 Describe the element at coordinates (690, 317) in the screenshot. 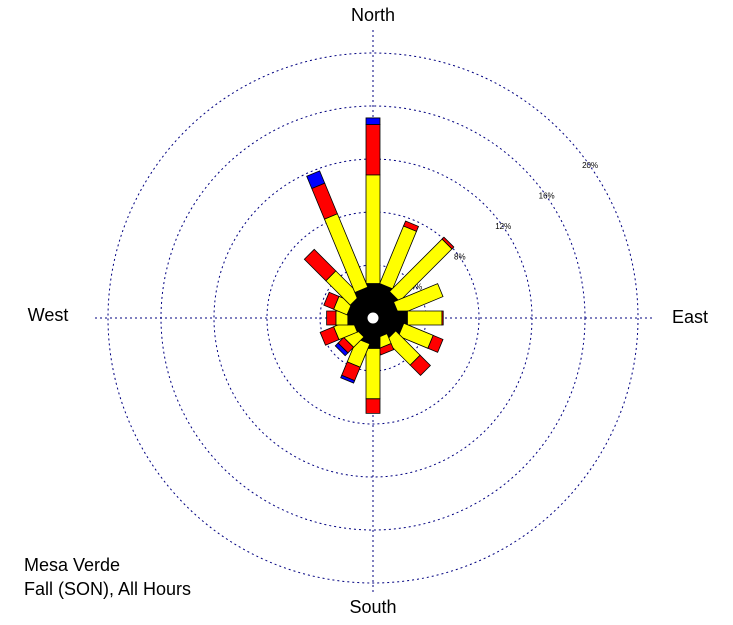

I see `east-label: East` at that location.